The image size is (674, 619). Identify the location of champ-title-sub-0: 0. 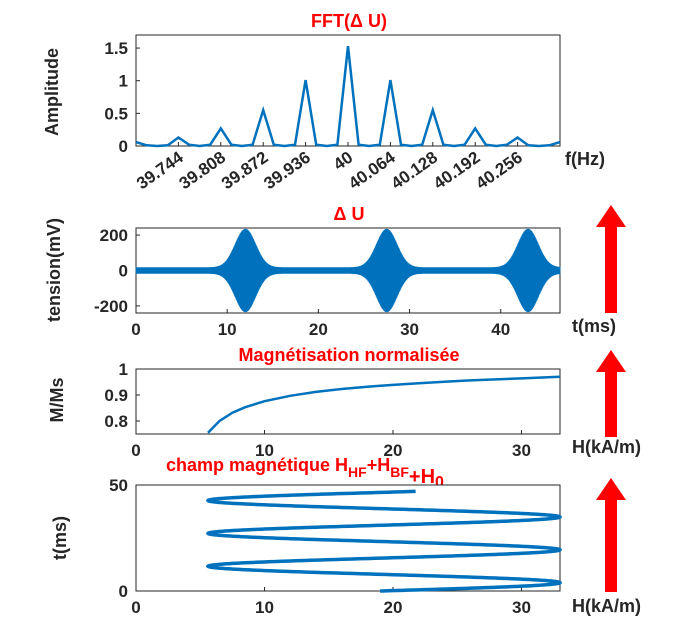
(439, 482).